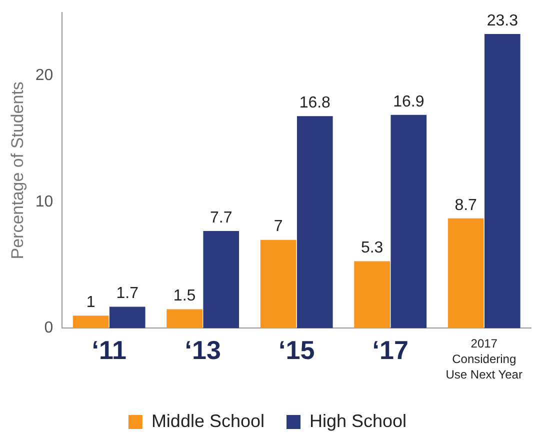 This screenshot has width=535, height=441. What do you see at coordinates (91, 302) in the screenshot?
I see `data-label: 1` at bounding box center [91, 302].